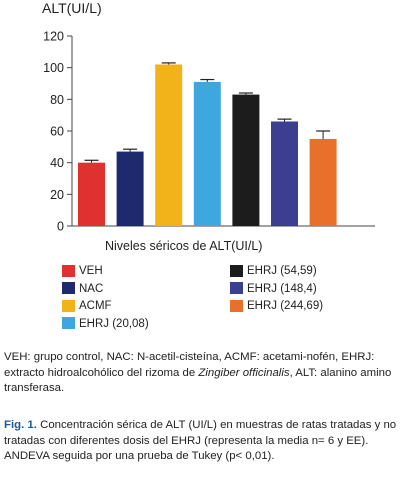 This screenshot has width=420, height=490. I want to click on y-tick-label: 120, so click(53, 37).